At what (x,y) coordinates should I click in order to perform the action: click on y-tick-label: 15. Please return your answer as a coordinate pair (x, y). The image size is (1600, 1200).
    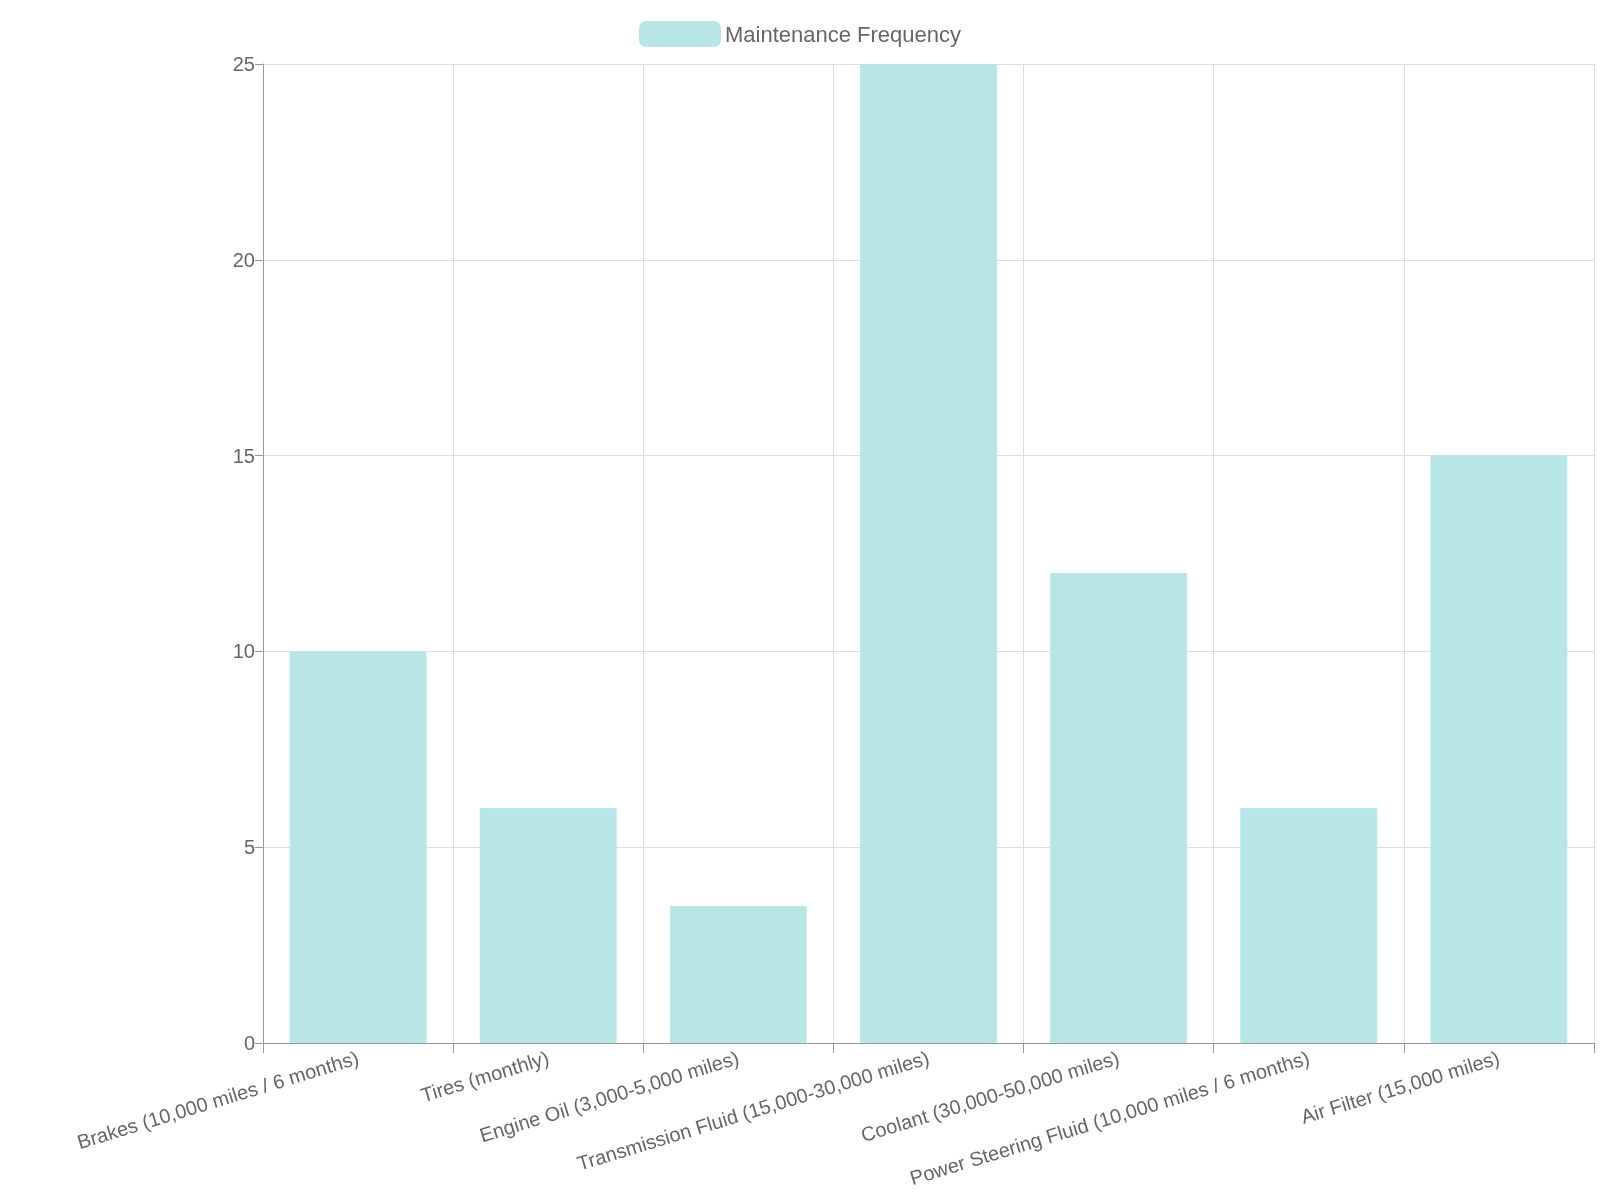
    Looking at the image, I should click on (243, 455).